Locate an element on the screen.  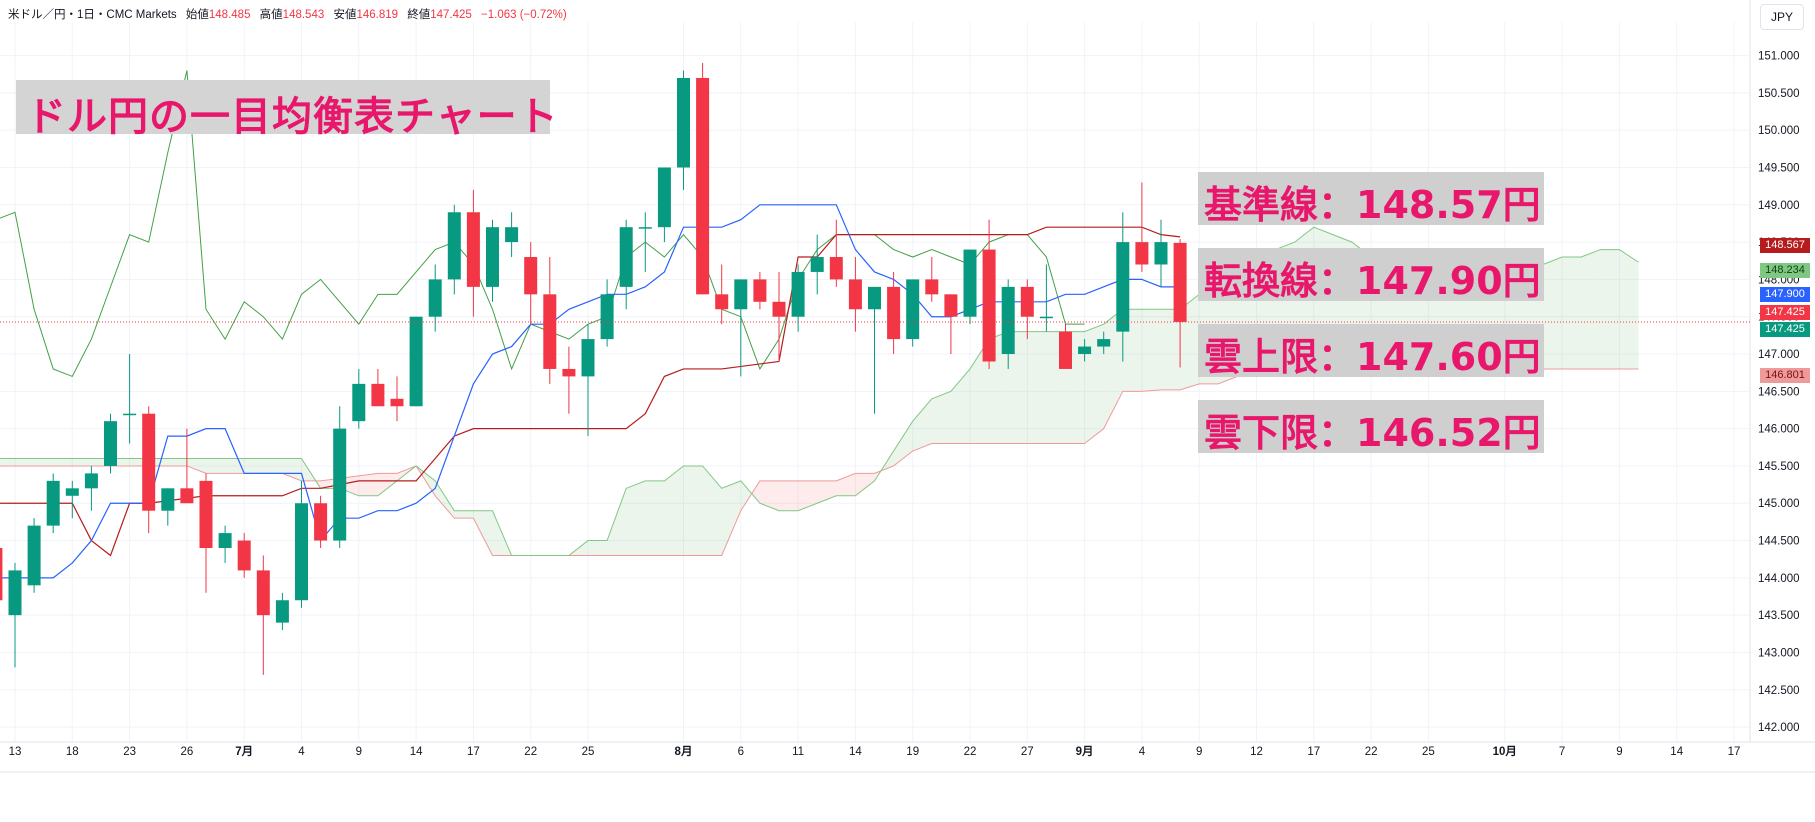
annotation-base-line: 基準線：148.57円 is located at coordinates (1371, 199).